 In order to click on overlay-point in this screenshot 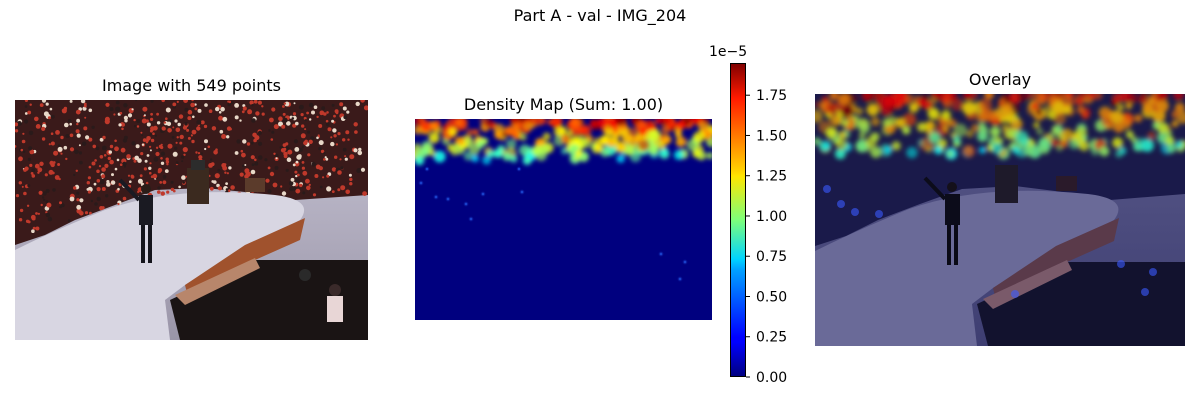, I will do `click(855, 212)`.